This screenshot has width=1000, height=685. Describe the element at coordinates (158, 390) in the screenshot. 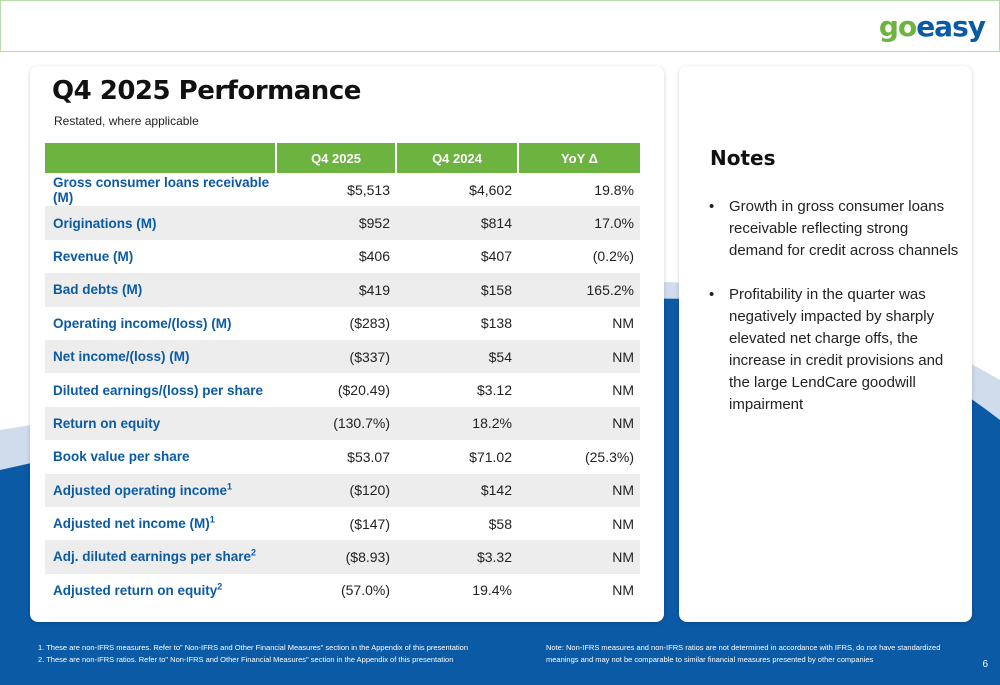

I see `row-label: Diluted earnings/(loss) per share` at that location.